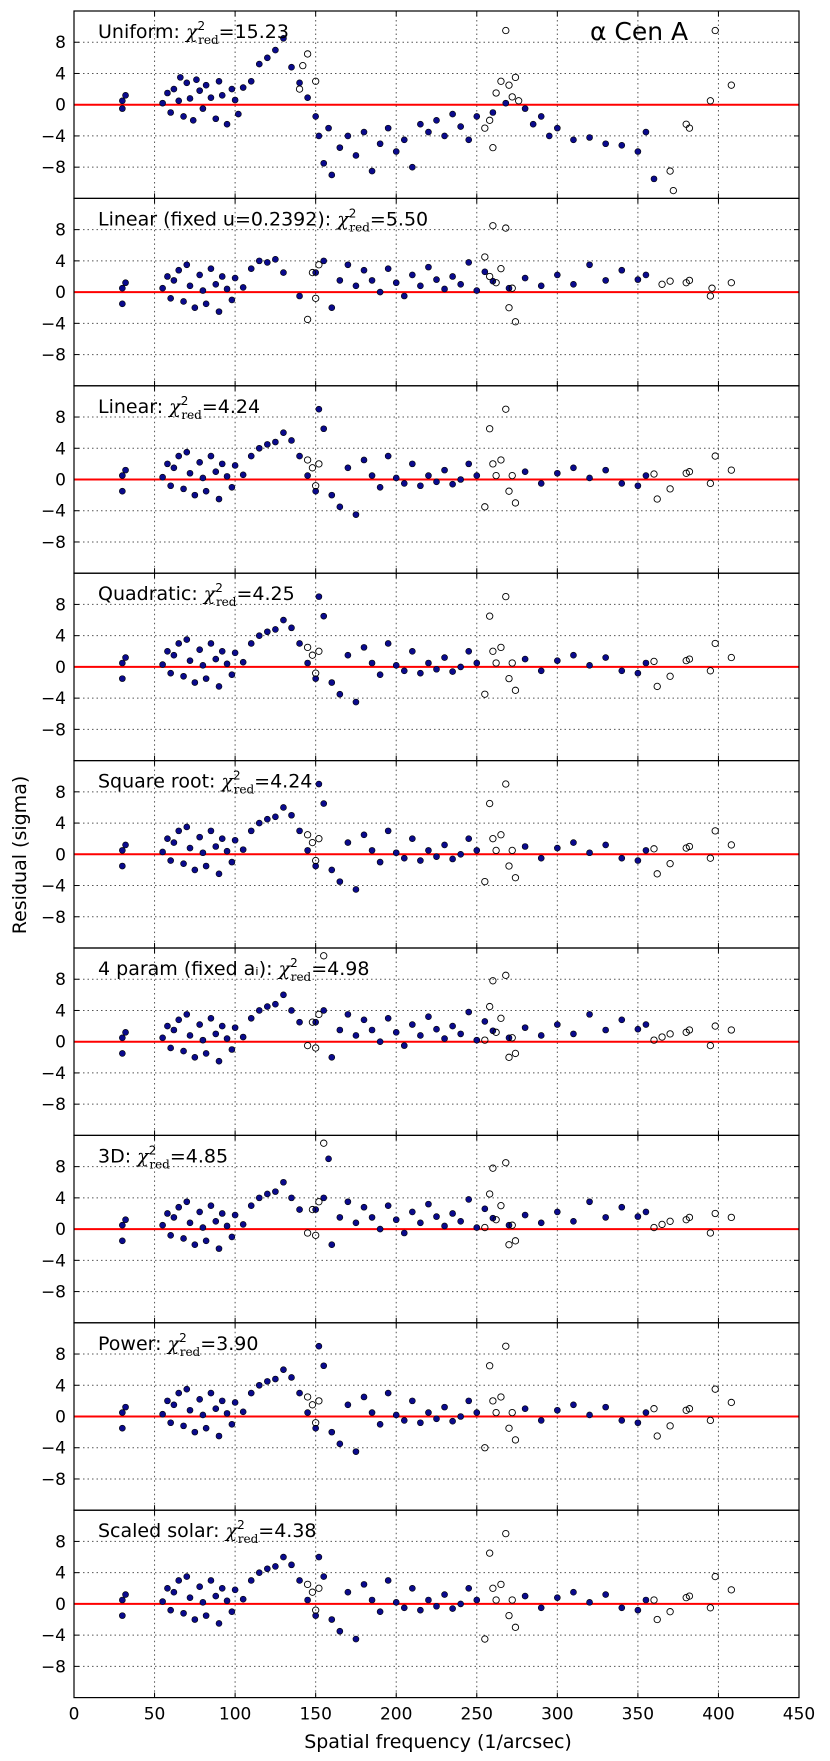  I want to click on y-tick-label: −4, so click(53, 1261).